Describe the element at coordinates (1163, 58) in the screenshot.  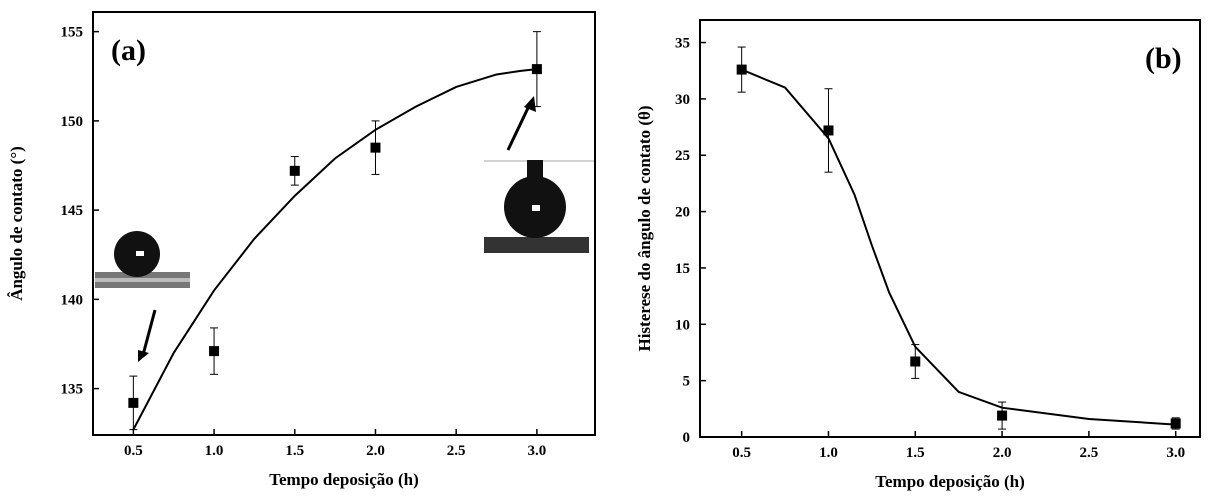
I see `panel-label: (b)` at that location.